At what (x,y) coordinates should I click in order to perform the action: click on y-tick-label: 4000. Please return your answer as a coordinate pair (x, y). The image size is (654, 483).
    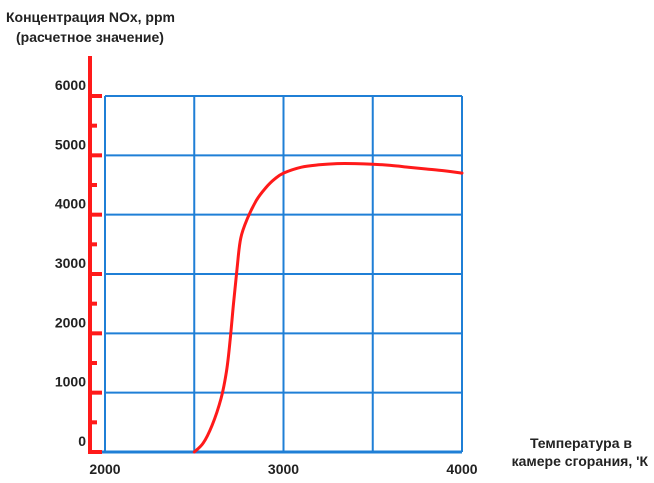
    Looking at the image, I should click on (70, 204).